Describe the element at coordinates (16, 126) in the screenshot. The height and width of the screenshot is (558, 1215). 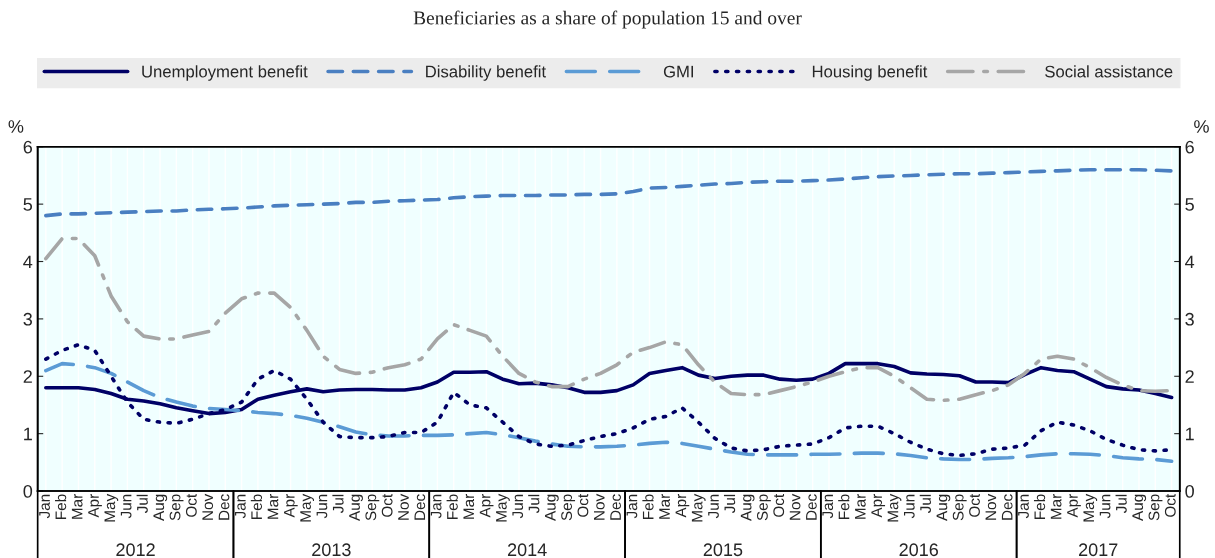
I see `y-axis-title: %` at that location.